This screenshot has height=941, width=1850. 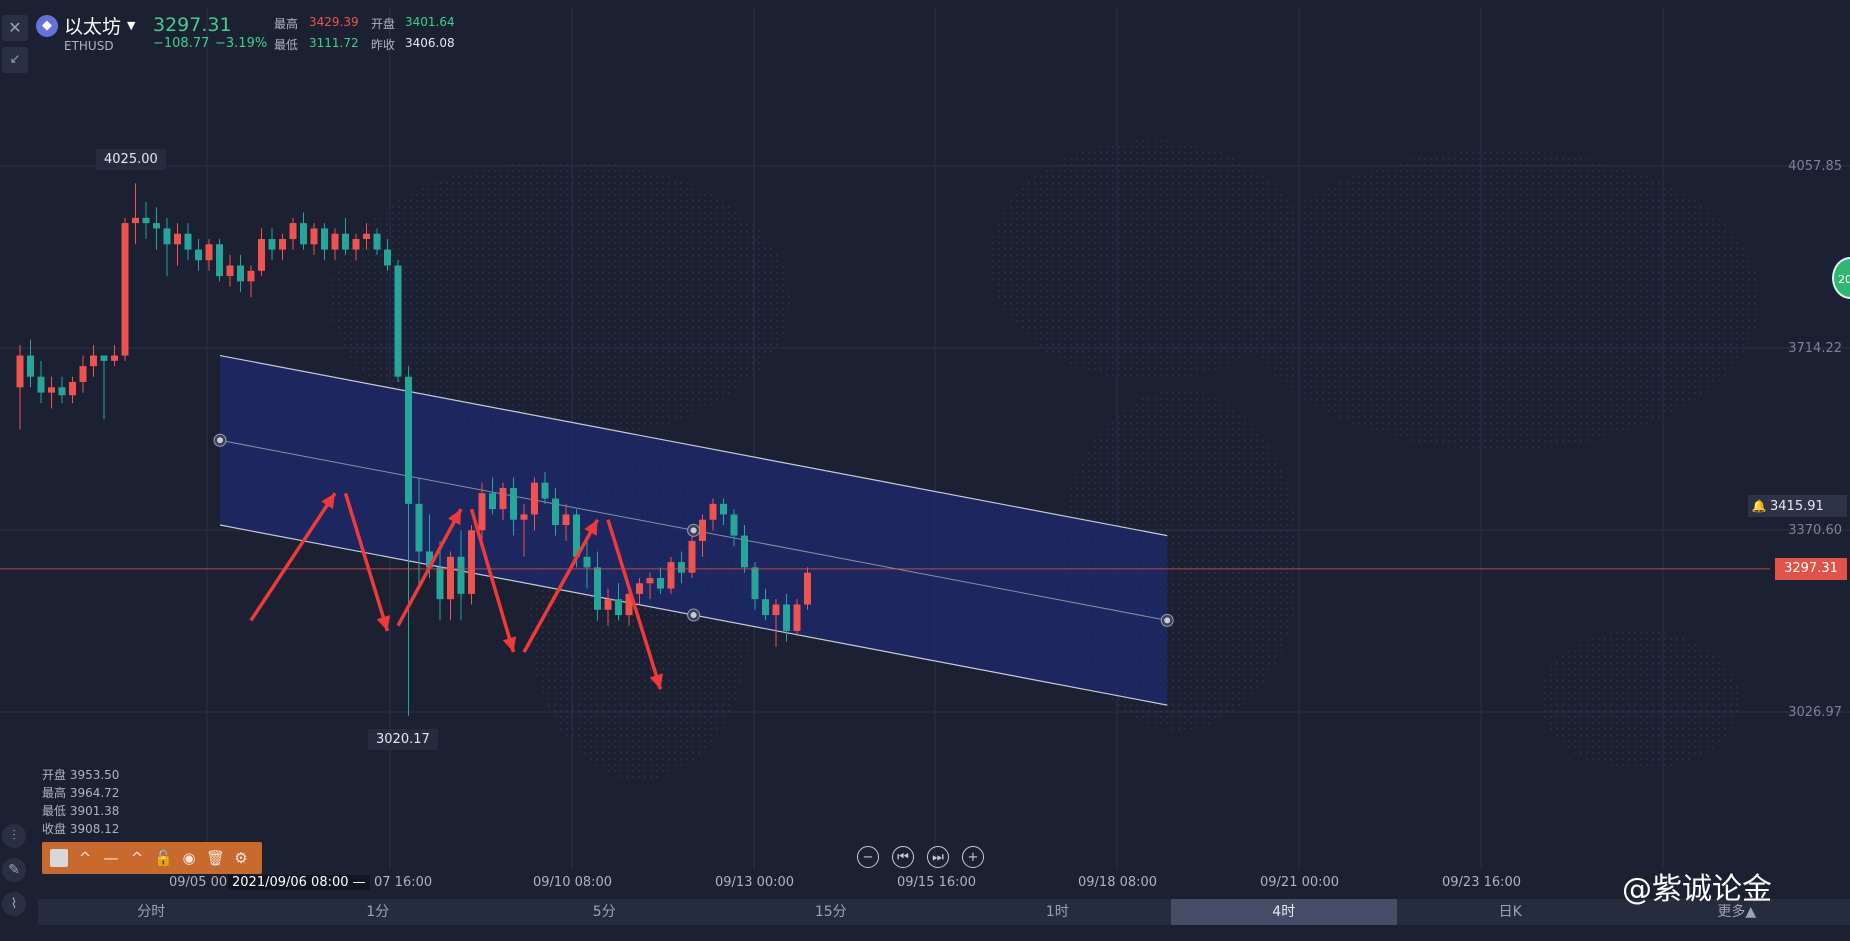 I want to click on line-style-icon: —, so click(x=111, y=858).